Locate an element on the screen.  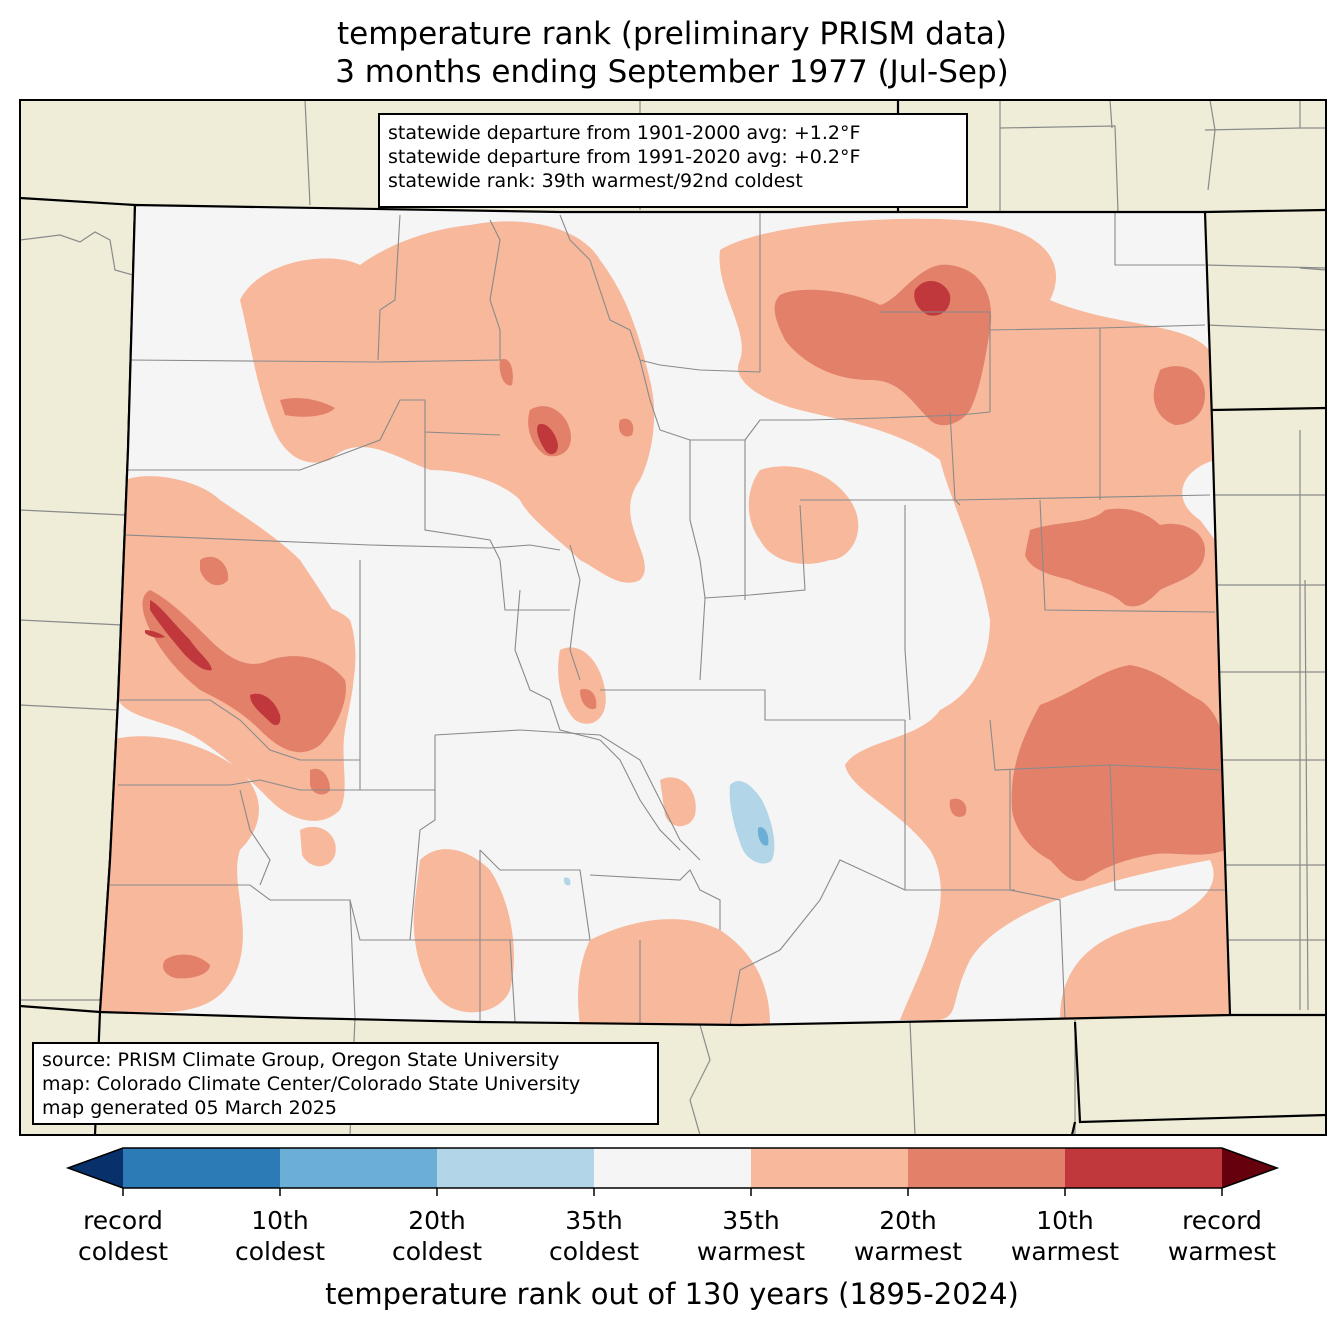
colorbar-tick-label: 10th coldest is located at coordinates (280, 1236).